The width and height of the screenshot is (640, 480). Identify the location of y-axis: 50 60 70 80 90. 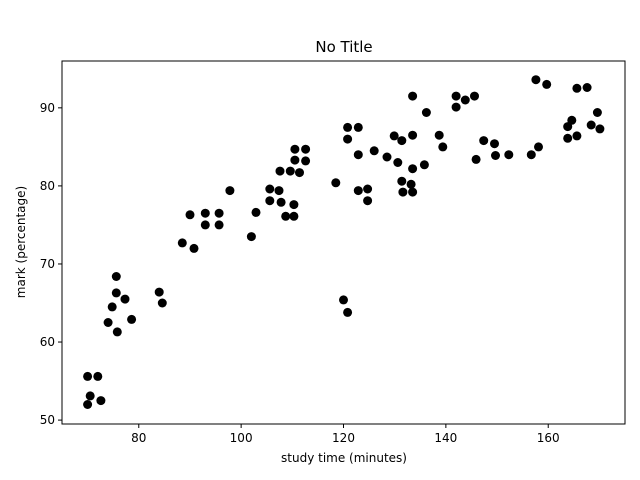
(51, 264).